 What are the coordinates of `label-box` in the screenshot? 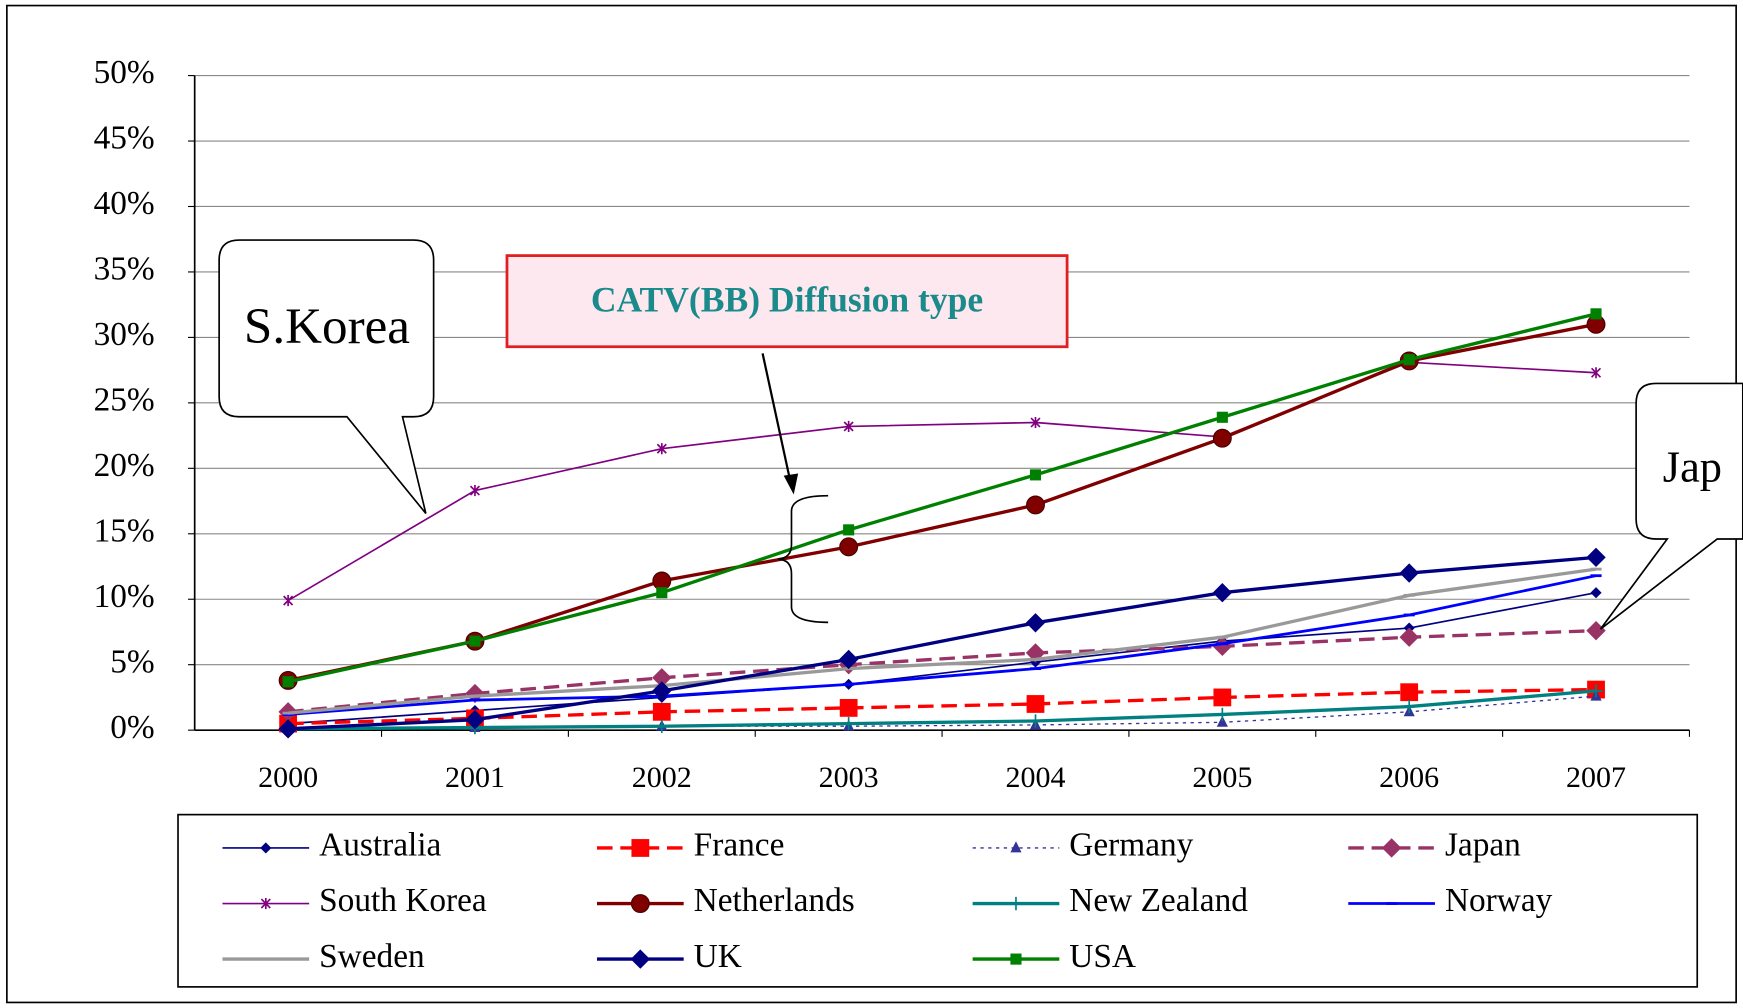 It's located at (787, 301).